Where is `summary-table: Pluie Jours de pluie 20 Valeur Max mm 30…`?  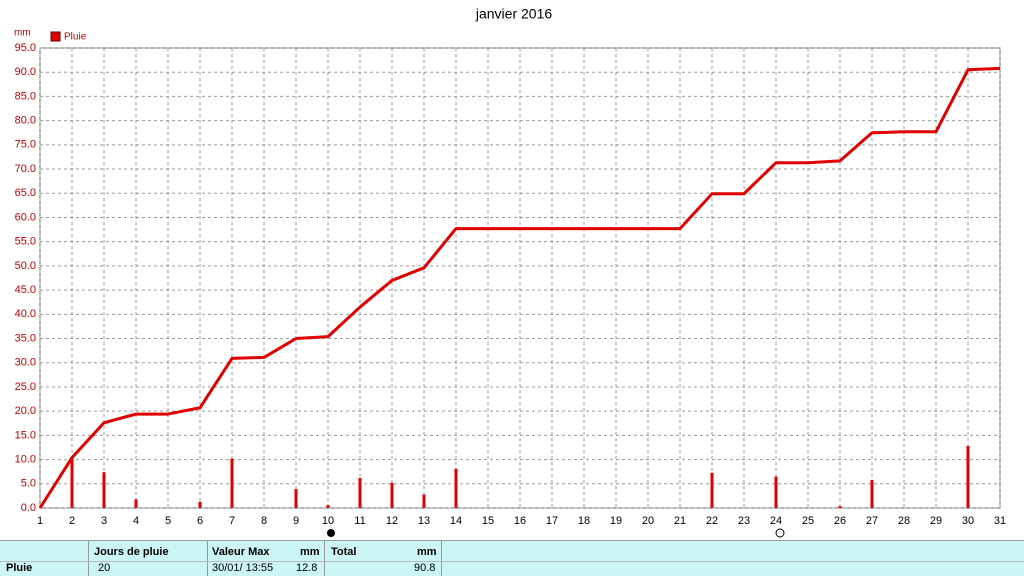
summary-table: Pluie Jours de pluie 20 Valeur Max mm 30… is located at coordinates (512, 558).